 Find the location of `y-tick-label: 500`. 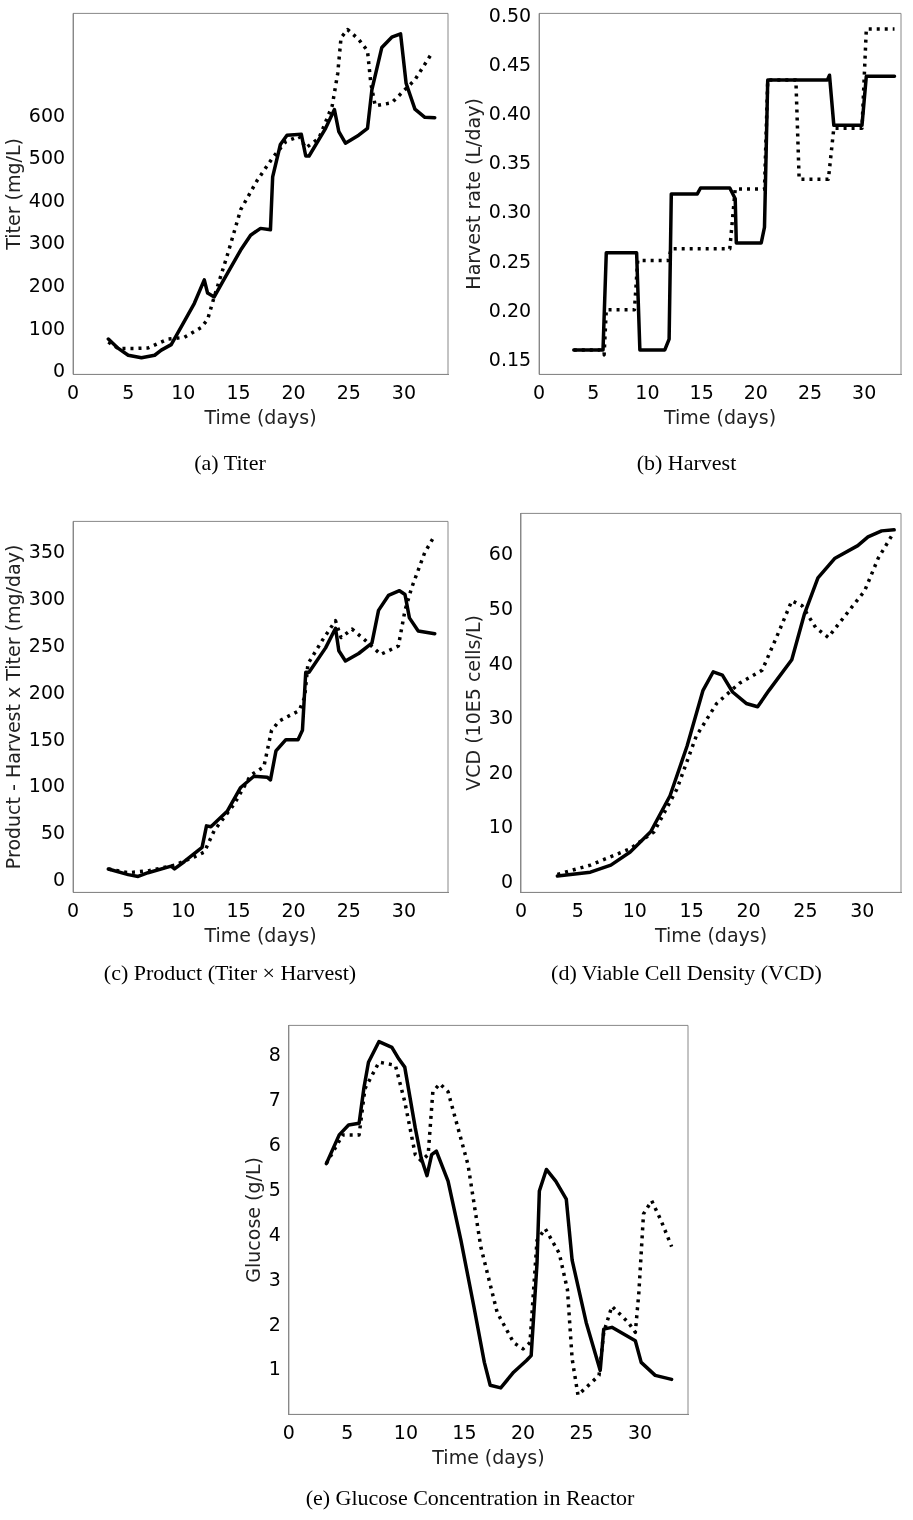

y-tick-label: 500 is located at coordinates (47, 157).